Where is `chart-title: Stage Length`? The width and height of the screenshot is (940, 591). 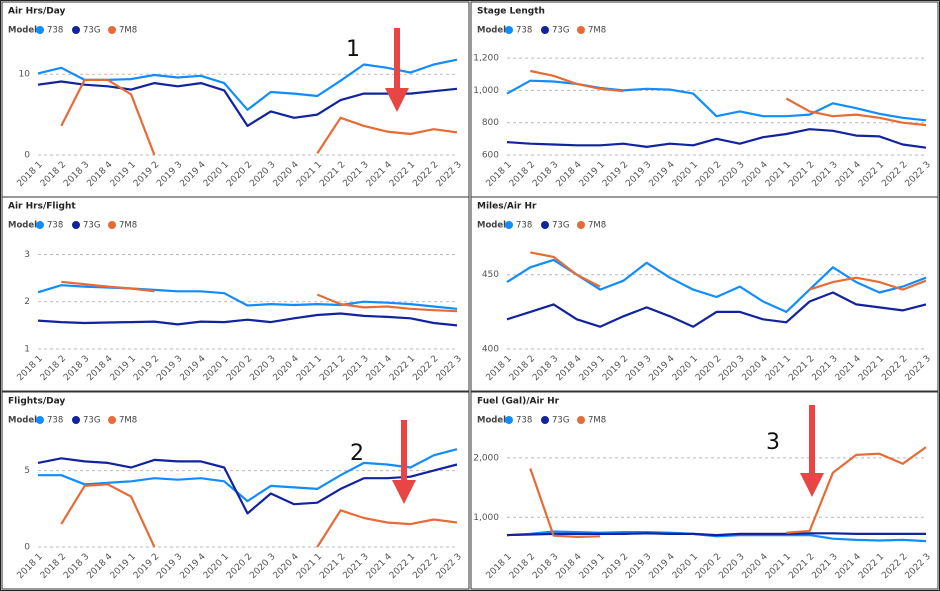
chart-title: Stage Length is located at coordinates (511, 12).